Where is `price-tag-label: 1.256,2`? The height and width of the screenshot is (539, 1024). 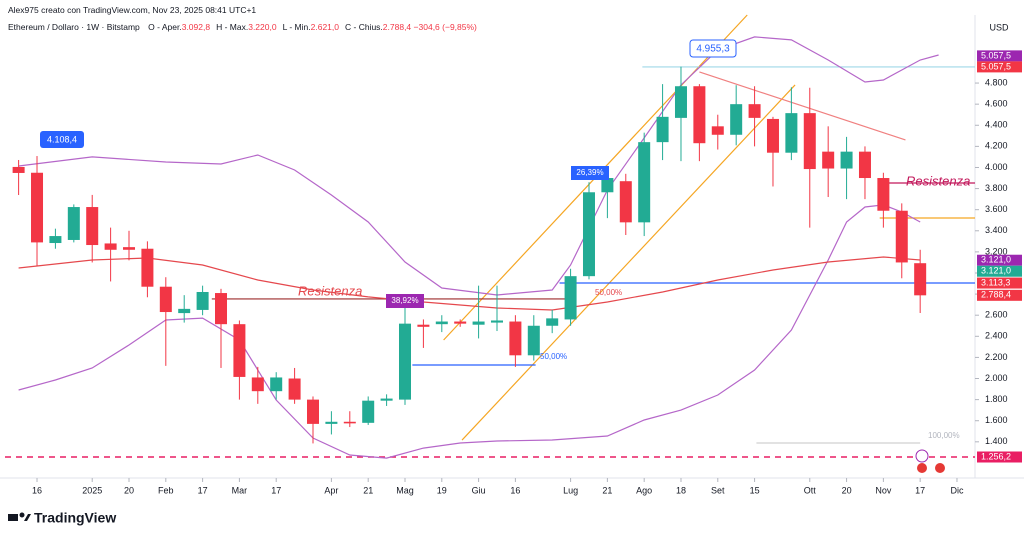 price-tag-label: 1.256,2 is located at coordinates (996, 456).